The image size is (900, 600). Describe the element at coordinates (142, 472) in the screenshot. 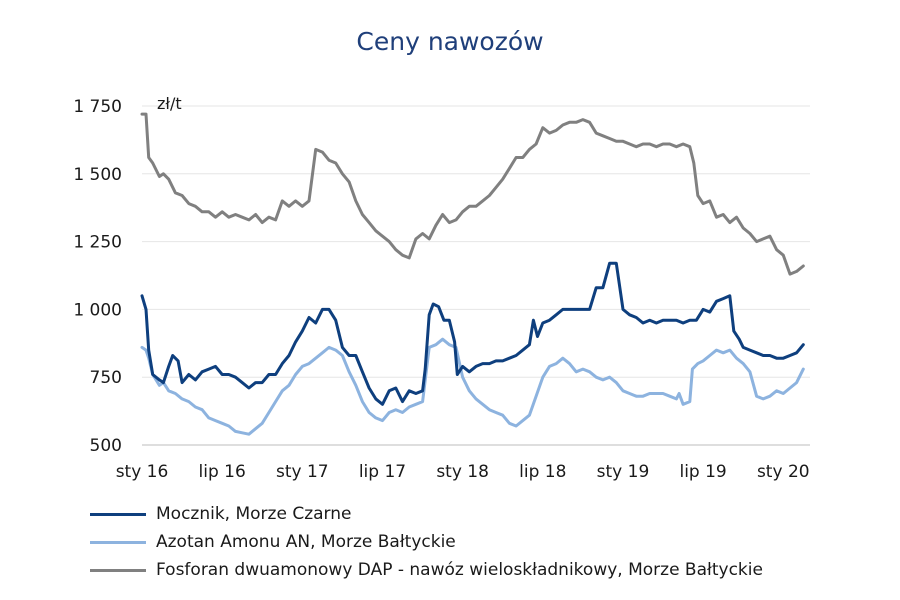

I see `x-tick-label: sty 16` at that location.